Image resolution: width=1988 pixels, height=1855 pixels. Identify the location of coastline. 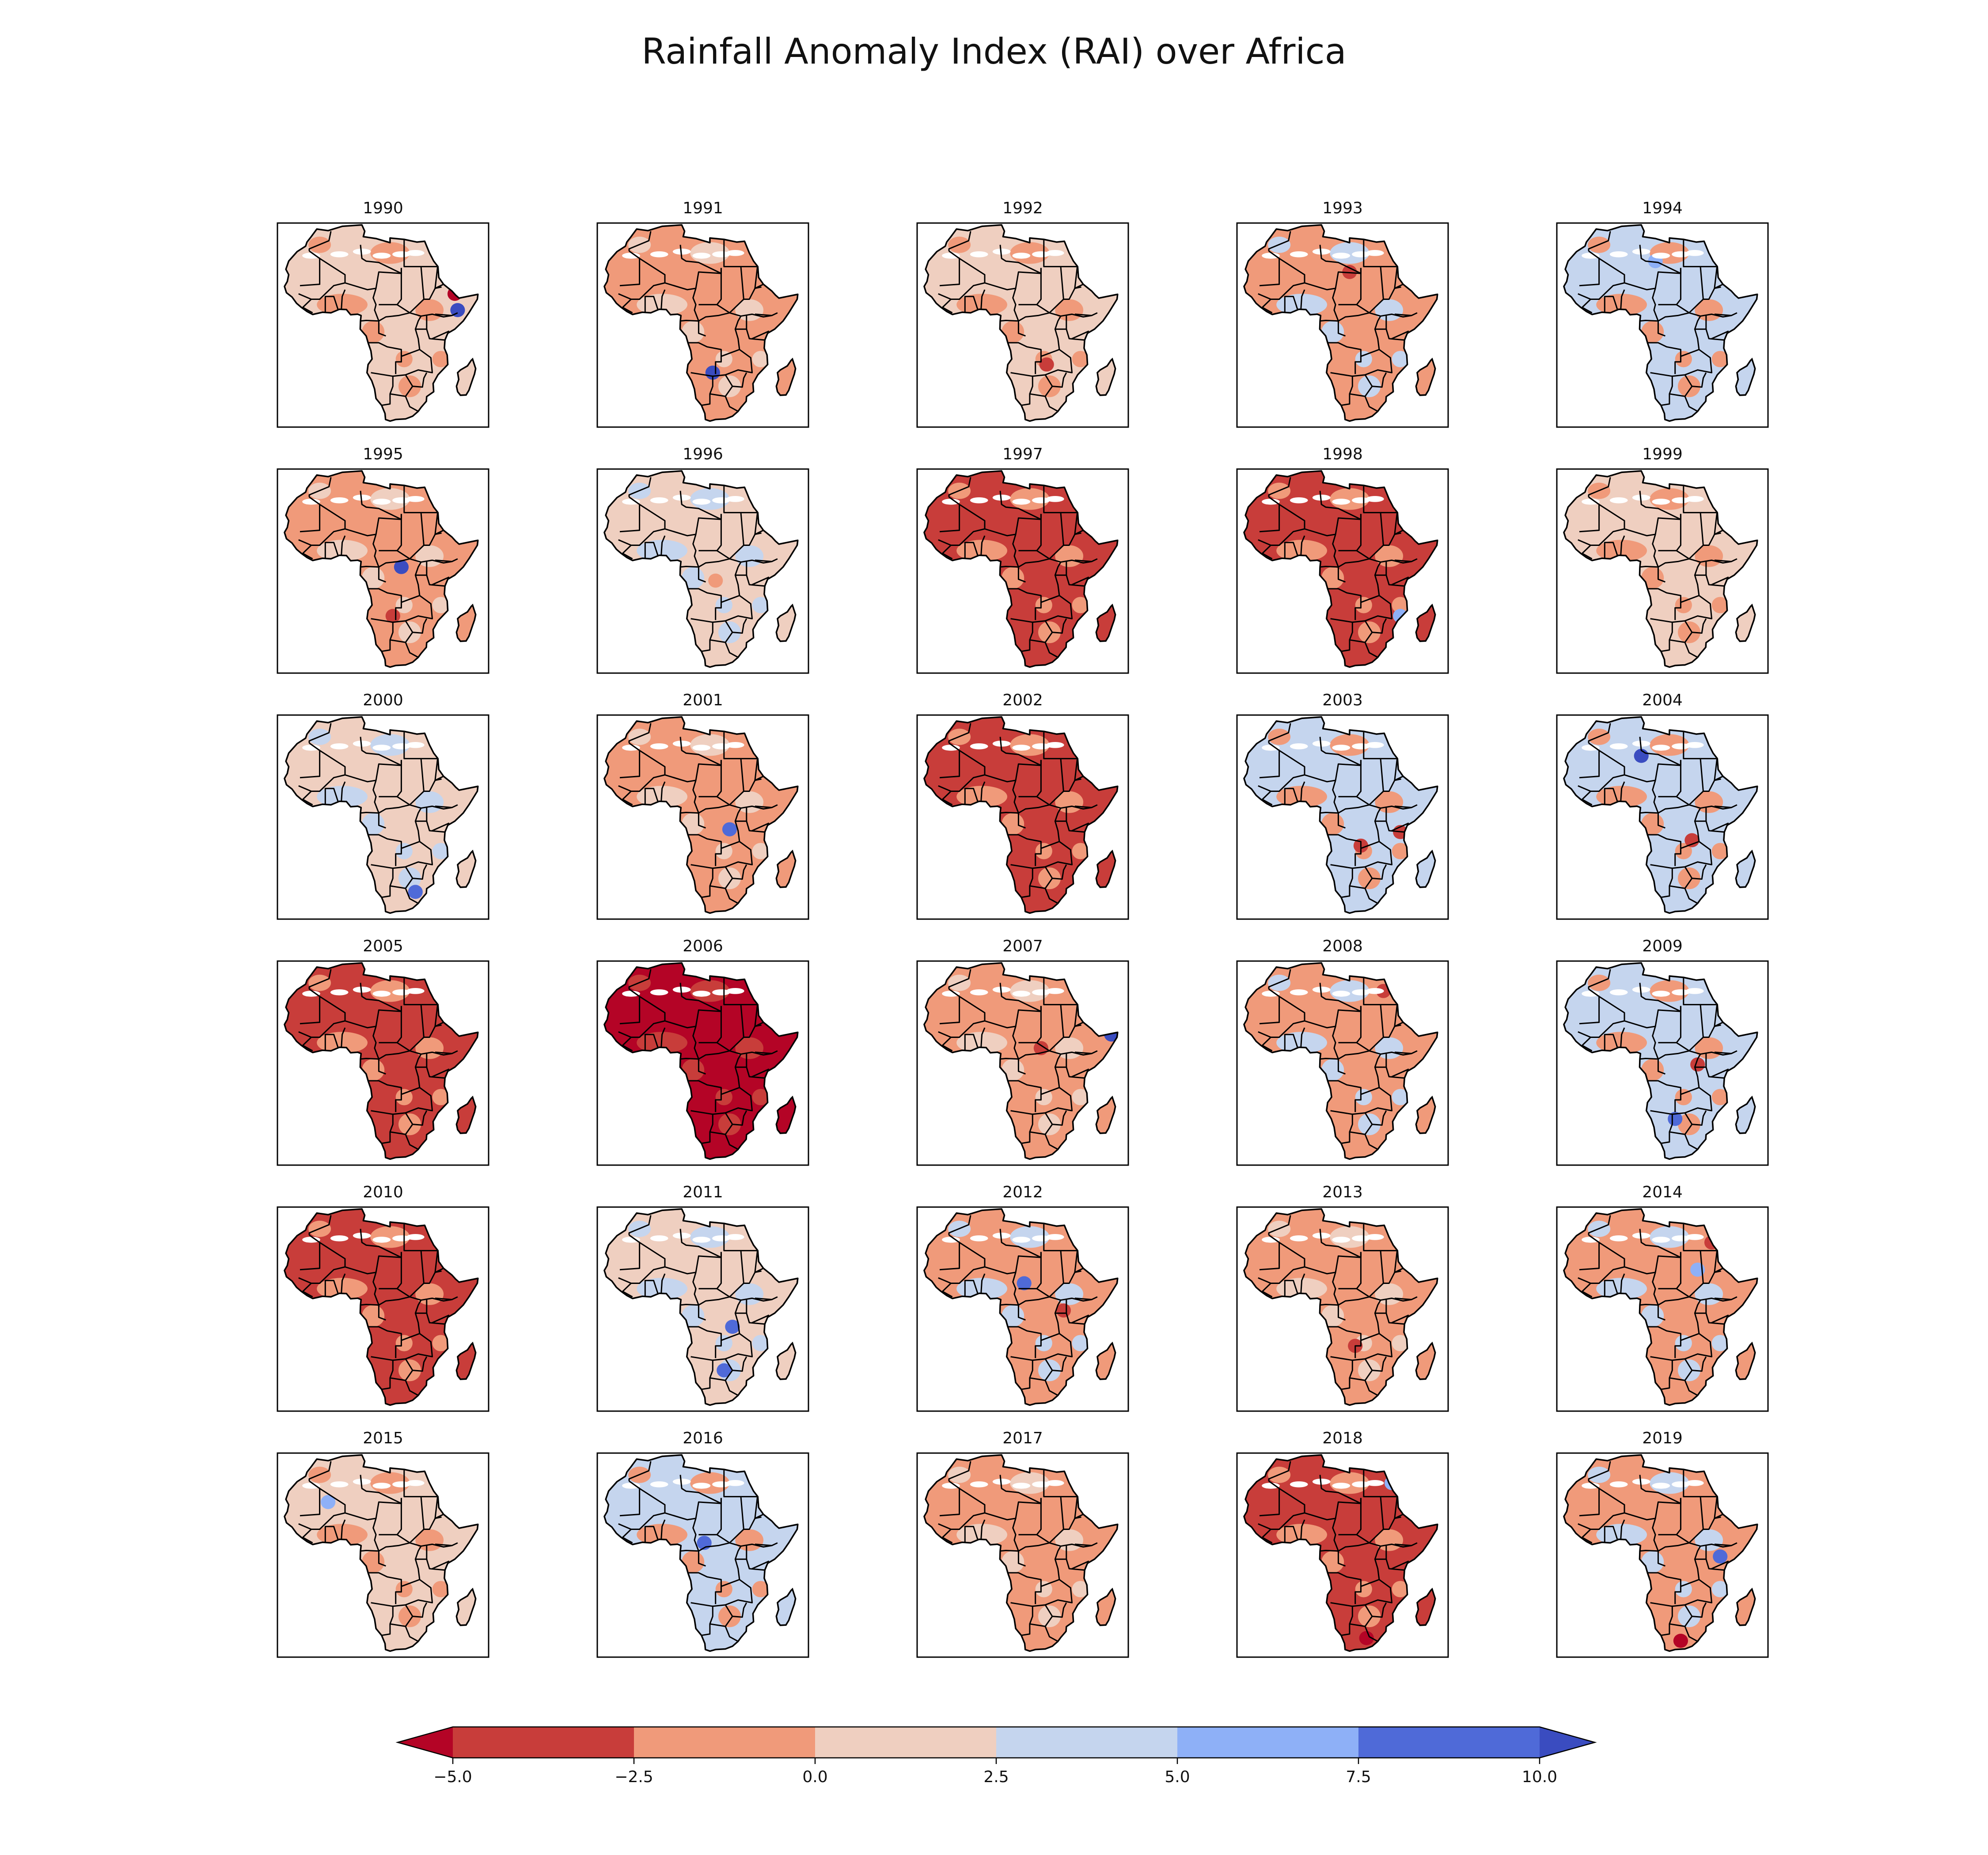
(1340, 815).